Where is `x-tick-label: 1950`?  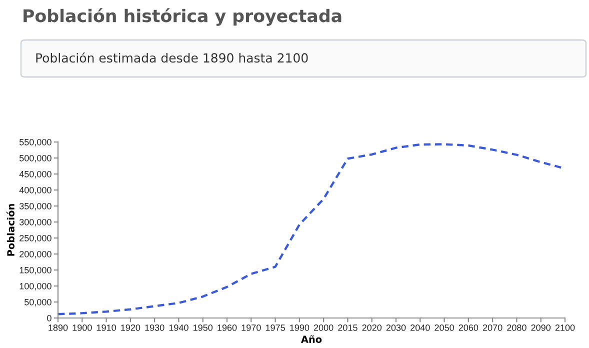 x-tick-label: 1950 is located at coordinates (203, 327).